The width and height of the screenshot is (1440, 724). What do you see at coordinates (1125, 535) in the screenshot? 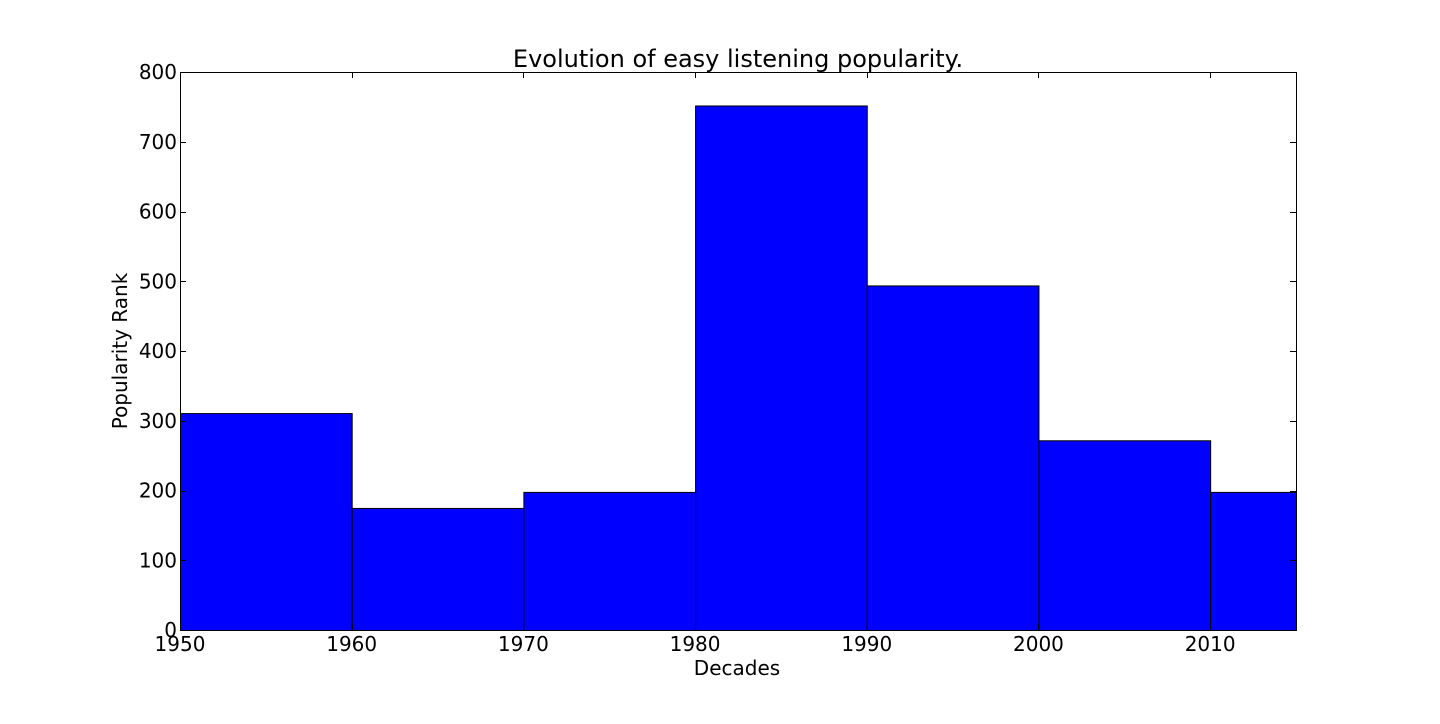
I see `bar-2000` at bounding box center [1125, 535].